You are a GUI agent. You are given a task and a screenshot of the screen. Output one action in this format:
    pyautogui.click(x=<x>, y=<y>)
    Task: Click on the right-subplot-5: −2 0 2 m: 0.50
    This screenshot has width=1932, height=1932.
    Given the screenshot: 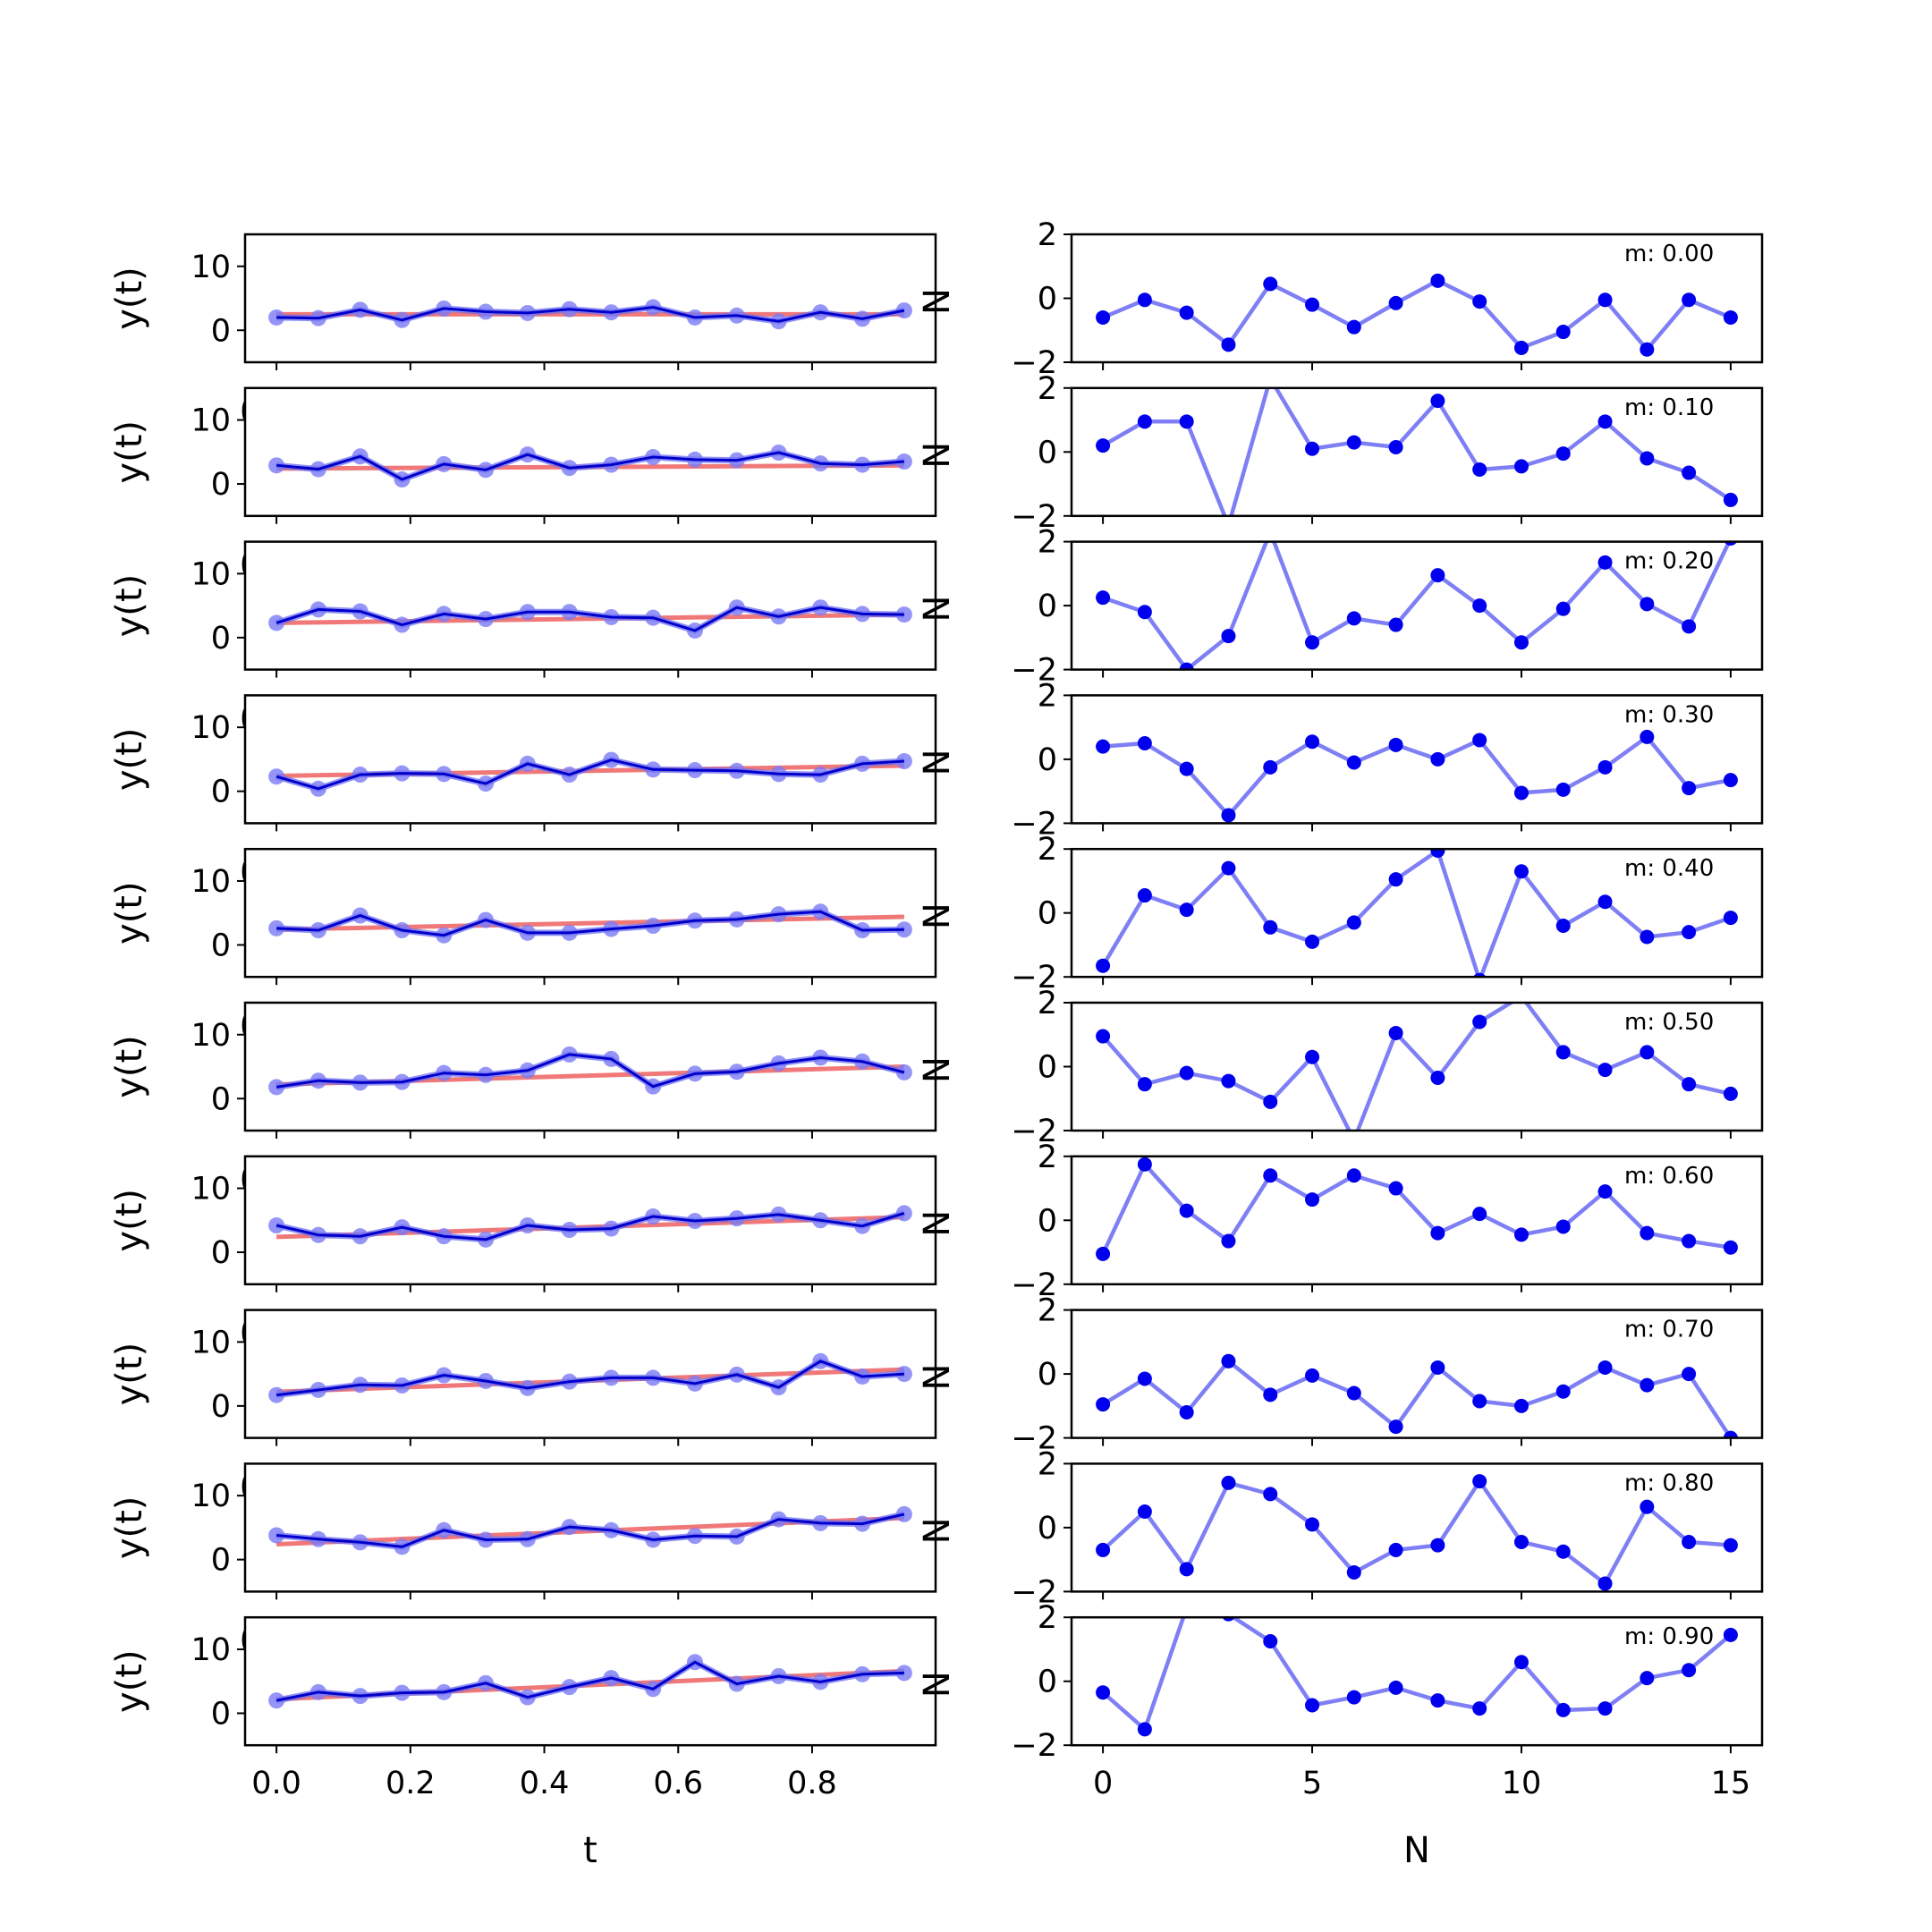 What is the action you would take?
    pyautogui.click(x=1387, y=1067)
    